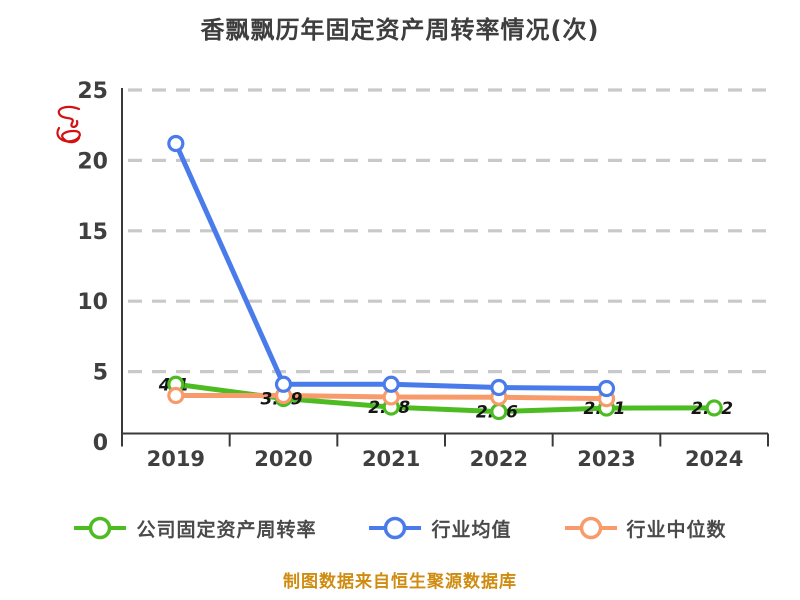 This screenshot has width=800, height=600. I want to click on x-axis-tick-label: 2021, so click(391, 459).